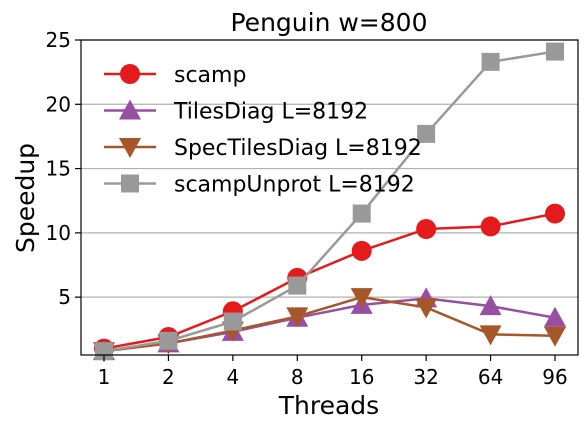 The height and width of the screenshot is (429, 587). Describe the element at coordinates (425, 377) in the screenshot. I see `x-tick-label: 32` at that location.